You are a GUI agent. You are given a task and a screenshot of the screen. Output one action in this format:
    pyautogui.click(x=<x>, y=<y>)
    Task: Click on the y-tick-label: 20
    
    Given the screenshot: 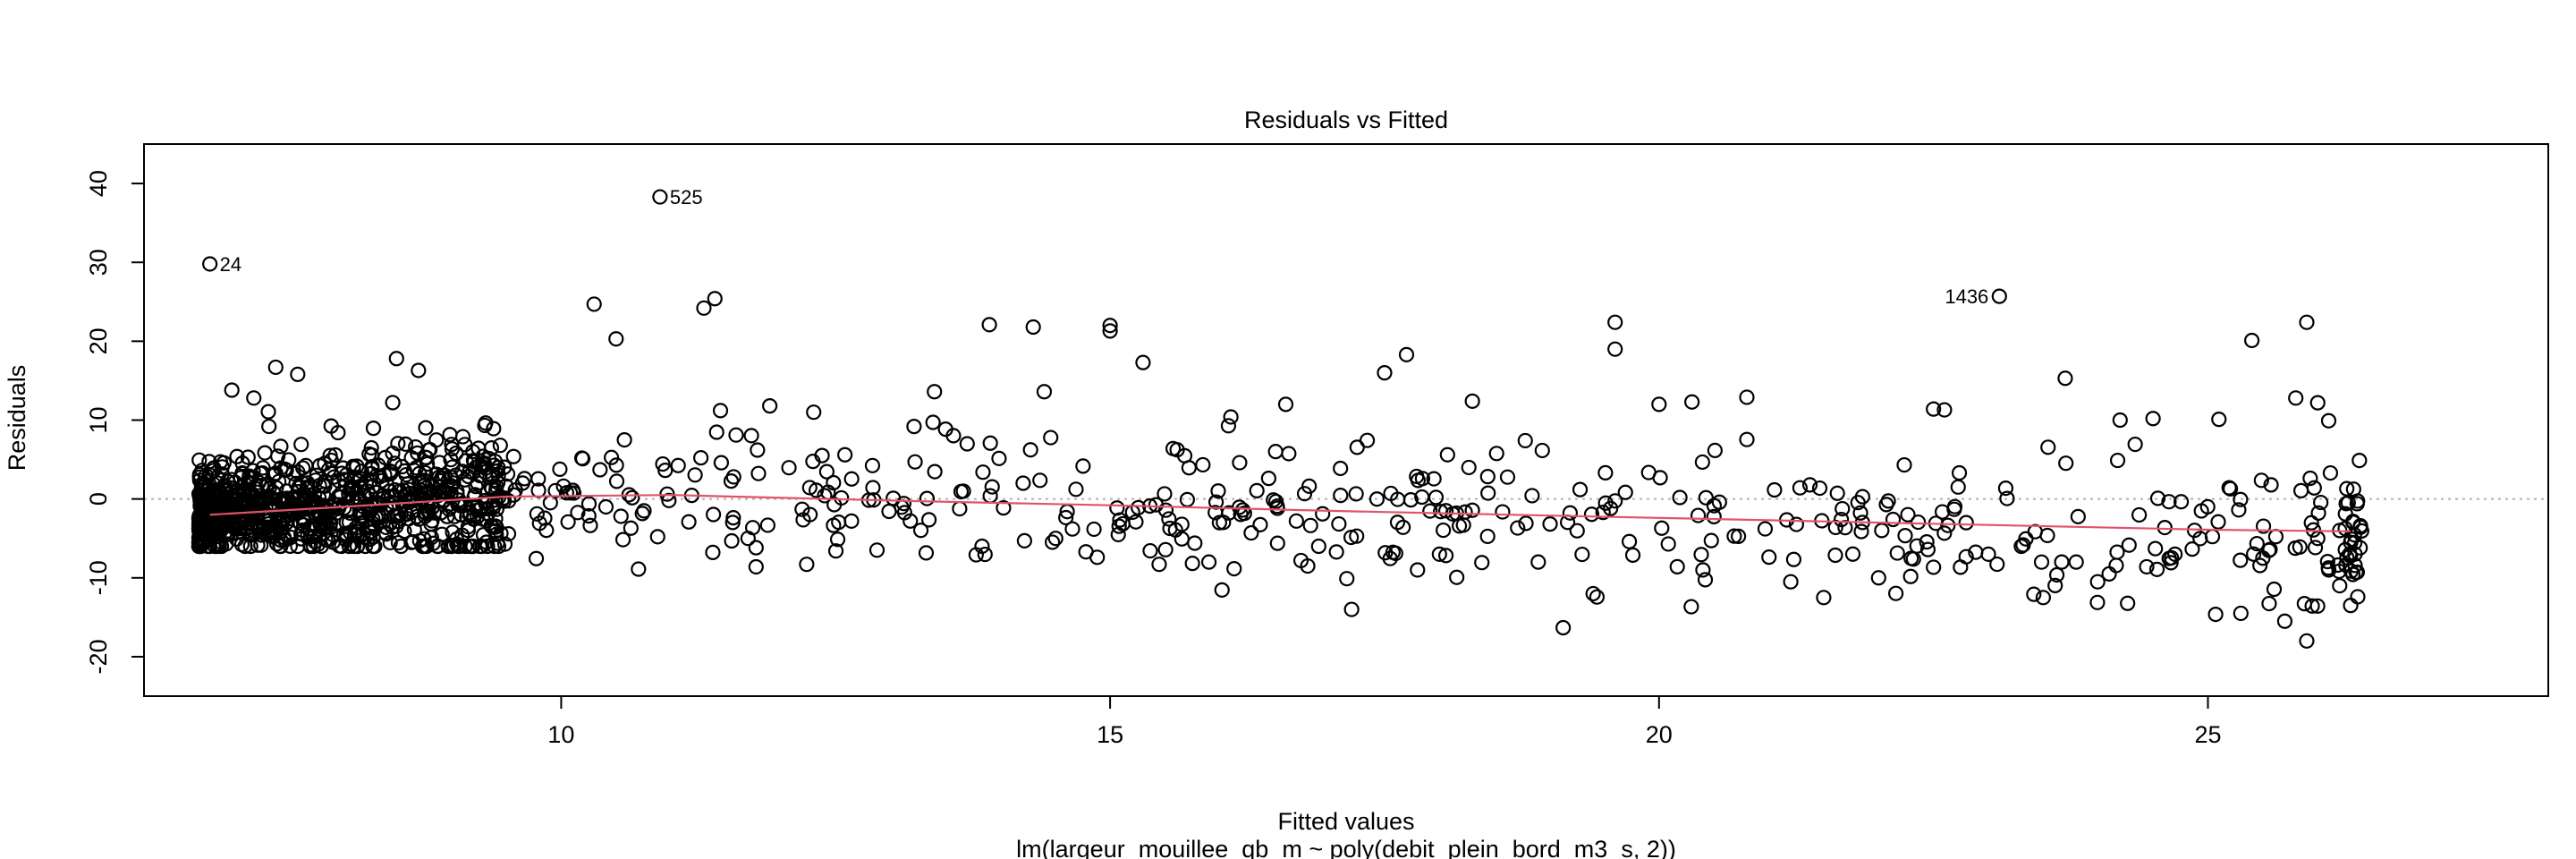 What is the action you would take?
    pyautogui.click(x=98, y=340)
    